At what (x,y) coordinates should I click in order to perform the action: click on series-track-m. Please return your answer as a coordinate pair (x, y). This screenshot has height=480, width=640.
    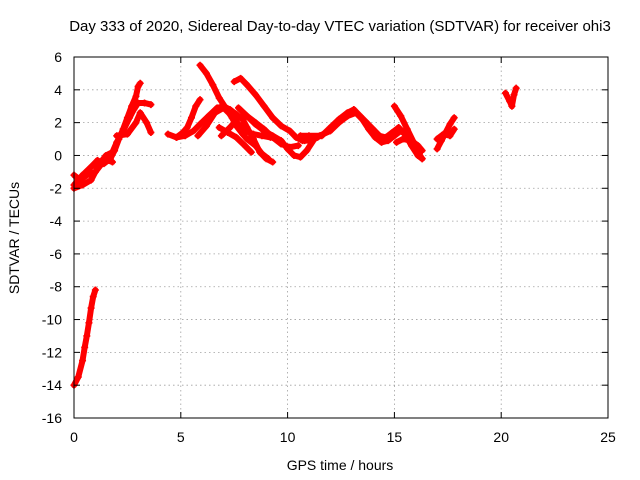
    Looking at the image, I should click on (259, 131).